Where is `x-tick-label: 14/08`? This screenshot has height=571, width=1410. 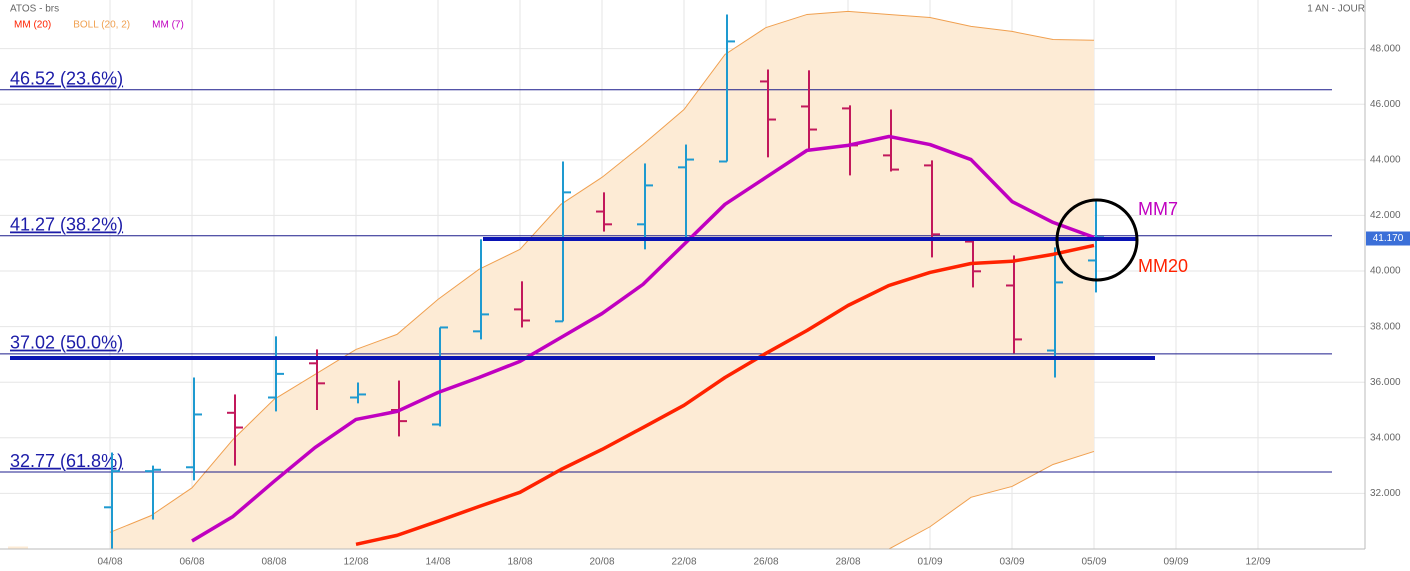
x-tick-label: 14/08 is located at coordinates (437, 562).